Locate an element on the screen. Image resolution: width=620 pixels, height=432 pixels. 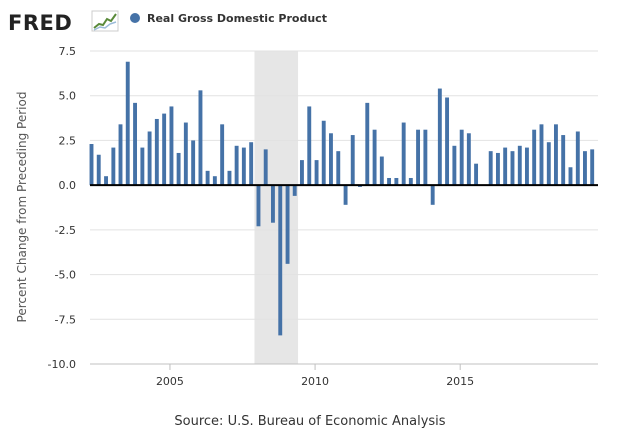
x-tick-label: 2005 is located at coordinates (170, 381).